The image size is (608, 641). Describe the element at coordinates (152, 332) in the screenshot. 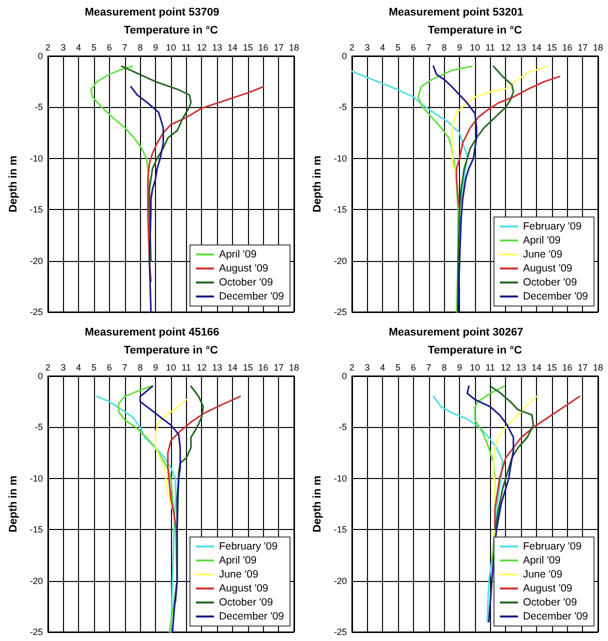

I see `chart-title: Measurement point 45166` at that location.